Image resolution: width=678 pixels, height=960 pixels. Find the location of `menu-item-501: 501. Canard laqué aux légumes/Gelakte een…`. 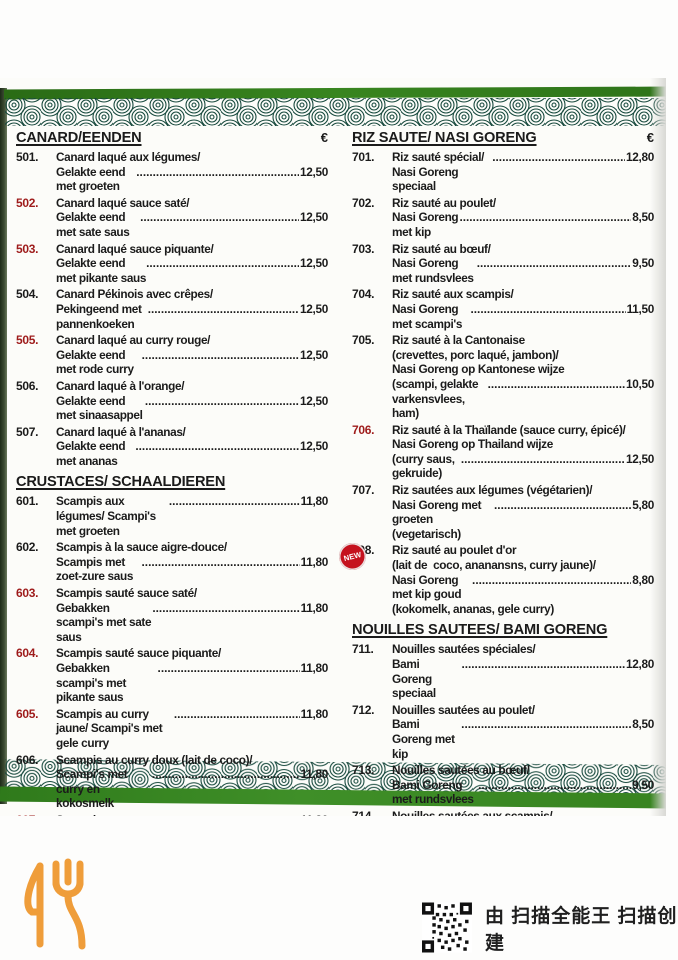

menu-item-501: 501. Canard laqué aux légumes/Gelakte een… is located at coordinates (172, 172).